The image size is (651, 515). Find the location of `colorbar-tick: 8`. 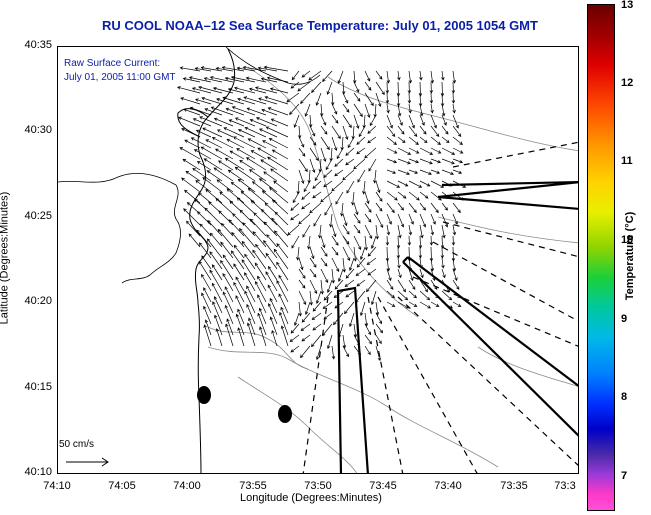

colorbar-tick: 8 is located at coordinates (624, 397).